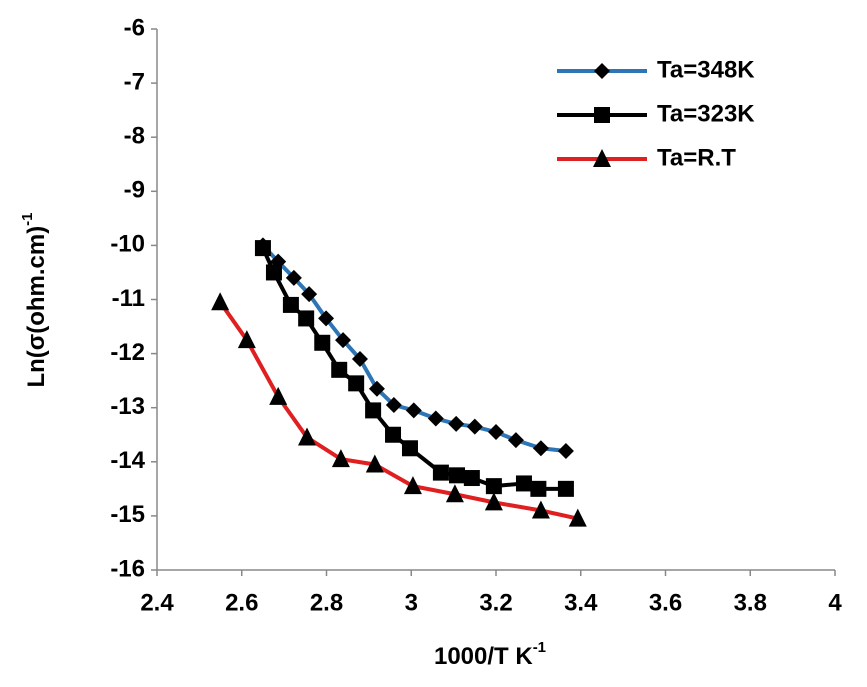 The width and height of the screenshot is (867, 687). Describe the element at coordinates (128, 298) in the screenshot. I see `y-tick-label: -11` at that location.